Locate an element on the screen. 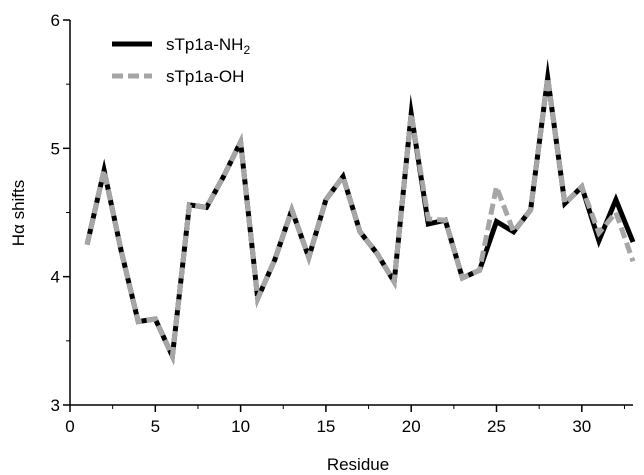  y-axis-title: Hα shifts is located at coordinates (18, 213).